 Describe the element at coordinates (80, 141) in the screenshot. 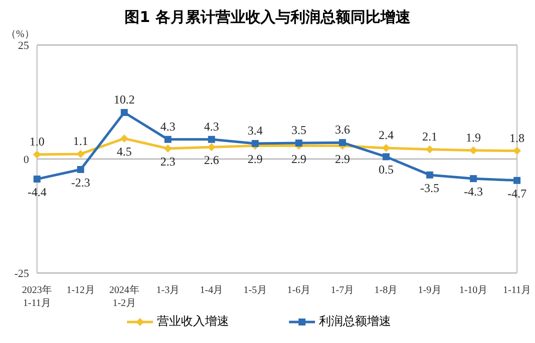

I see `data-label: 1.1` at that location.